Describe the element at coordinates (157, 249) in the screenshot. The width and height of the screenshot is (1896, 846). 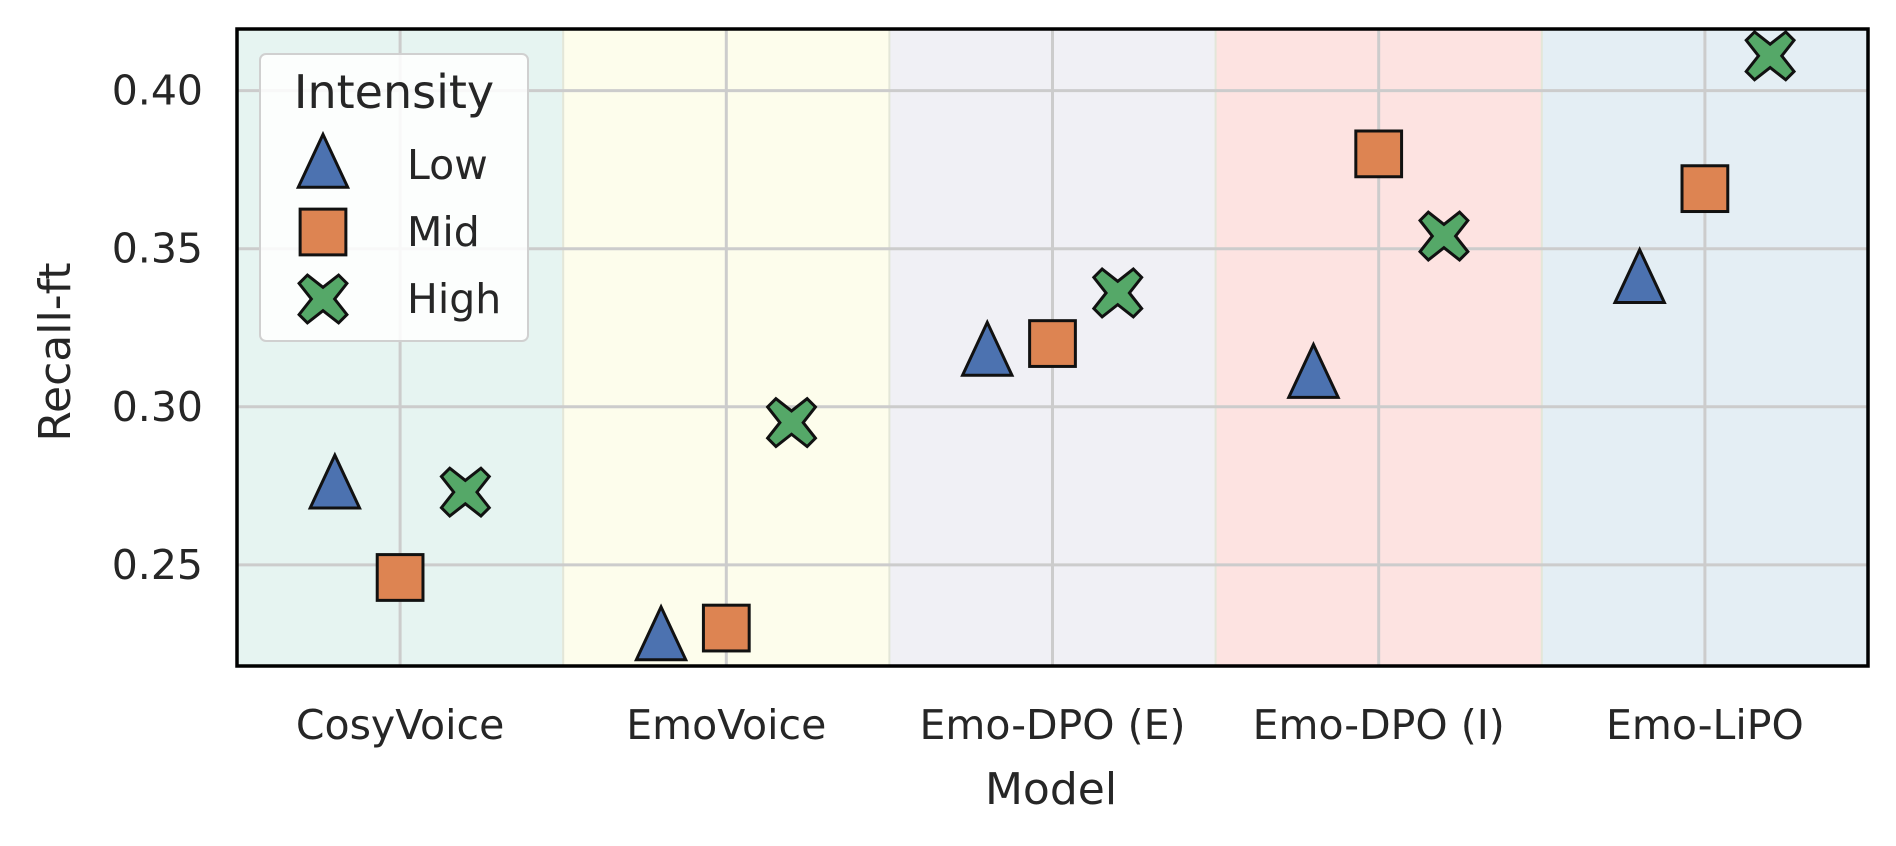
I see `y-tick-label: 0.35` at that location.